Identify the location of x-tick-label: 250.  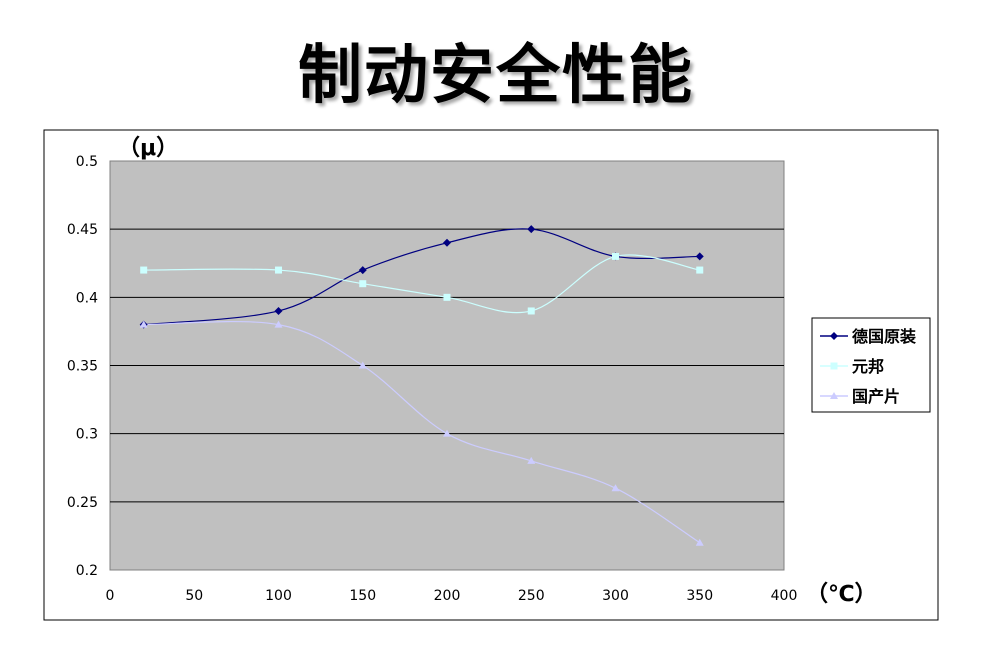
(531, 596).